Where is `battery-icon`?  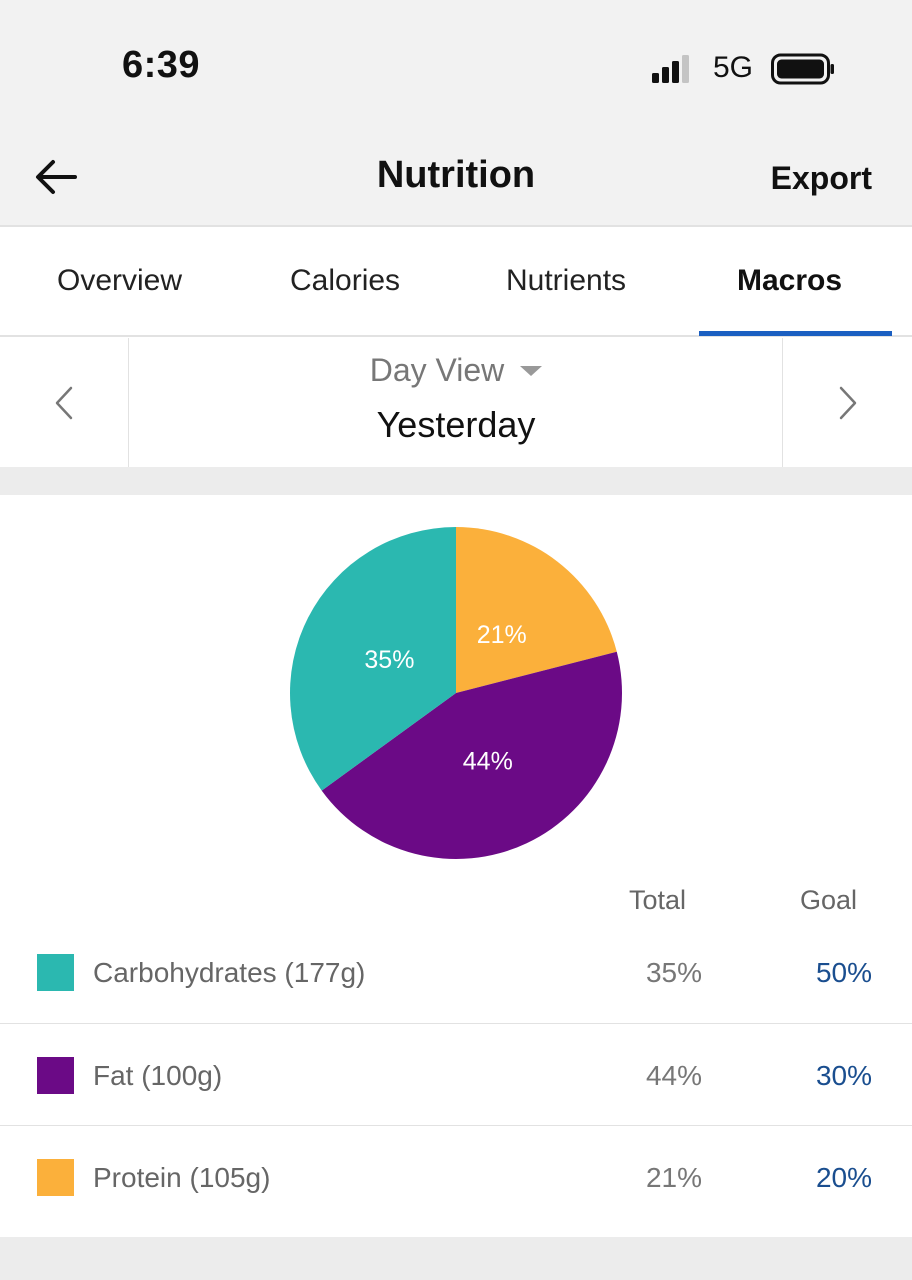
battery-icon is located at coordinates (802, 69).